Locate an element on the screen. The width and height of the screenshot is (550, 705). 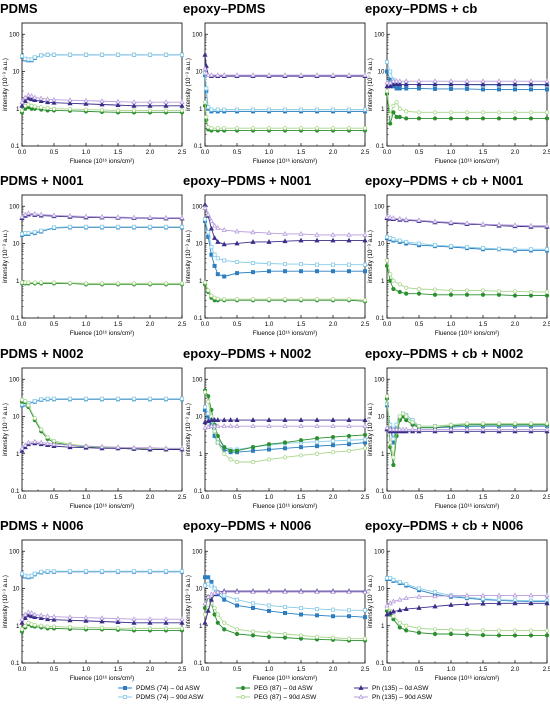
series-pdms-74-0d-asw is located at coordinates (284, 597).